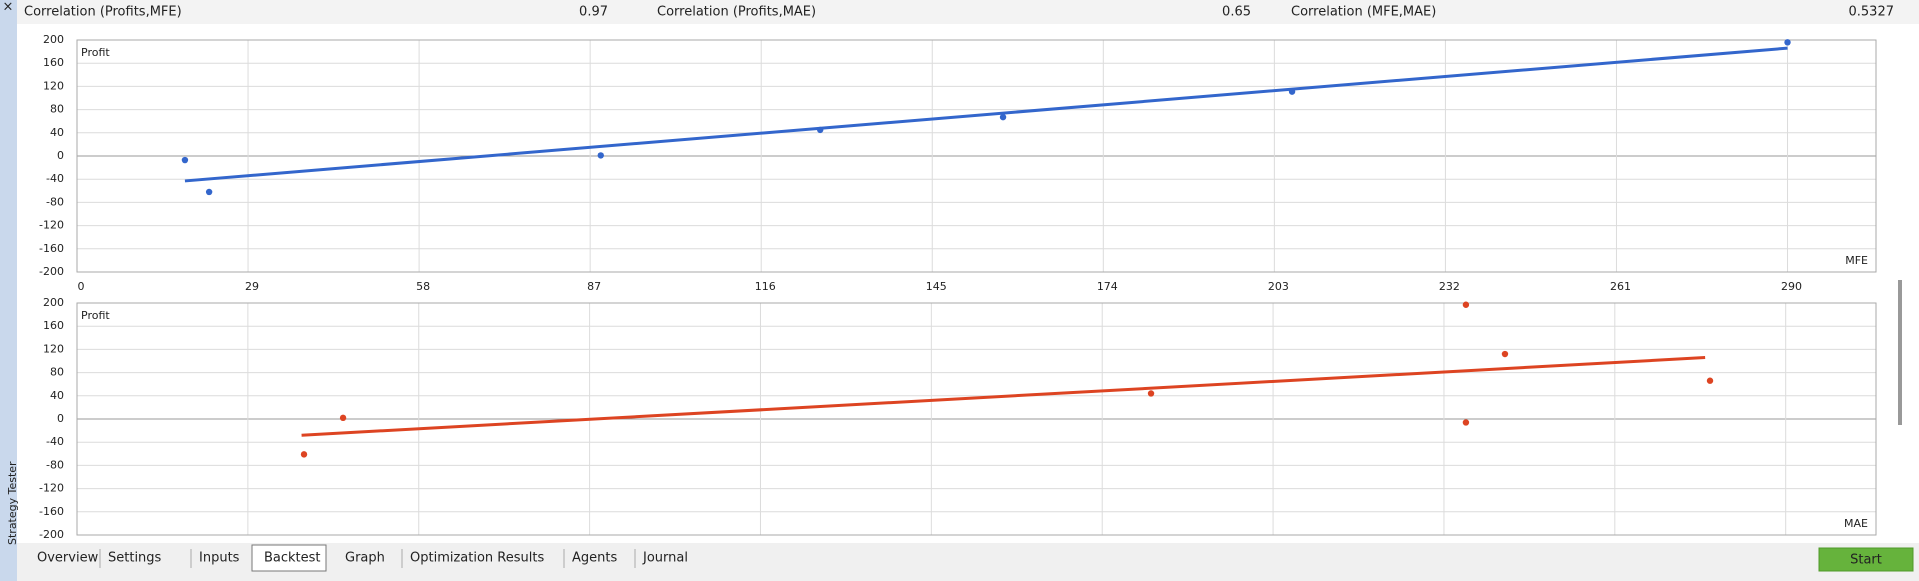 The width and height of the screenshot is (1919, 581). I want to click on tab-selected, so click(289, 558).